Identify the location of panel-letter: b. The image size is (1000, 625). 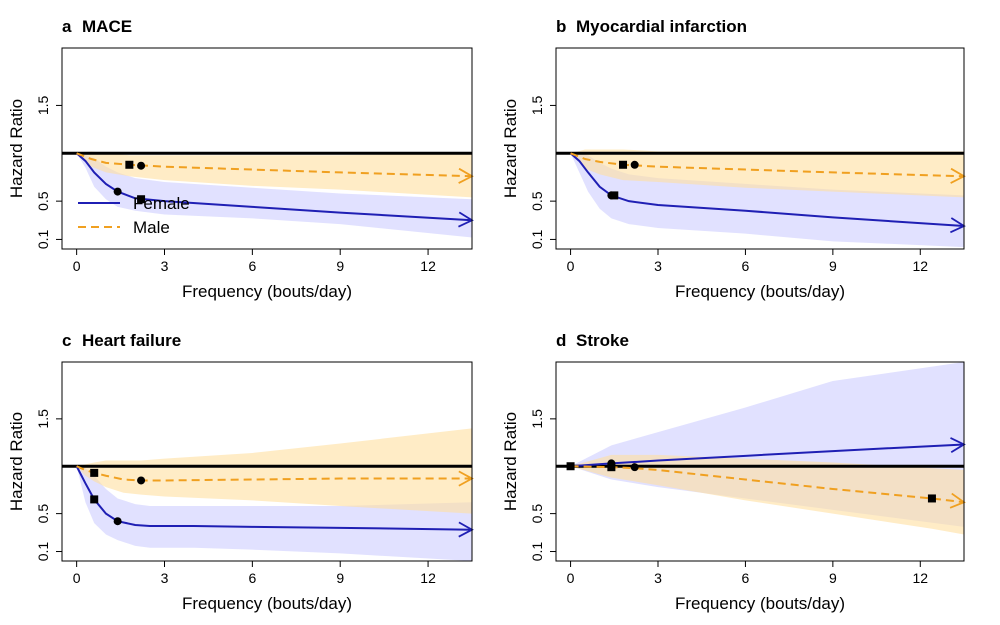
(561, 26).